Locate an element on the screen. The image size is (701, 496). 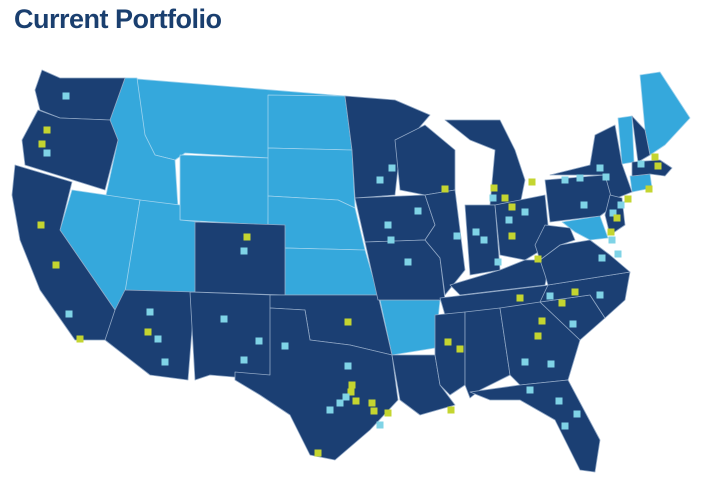
state-wisconsin is located at coordinates (425, 160).